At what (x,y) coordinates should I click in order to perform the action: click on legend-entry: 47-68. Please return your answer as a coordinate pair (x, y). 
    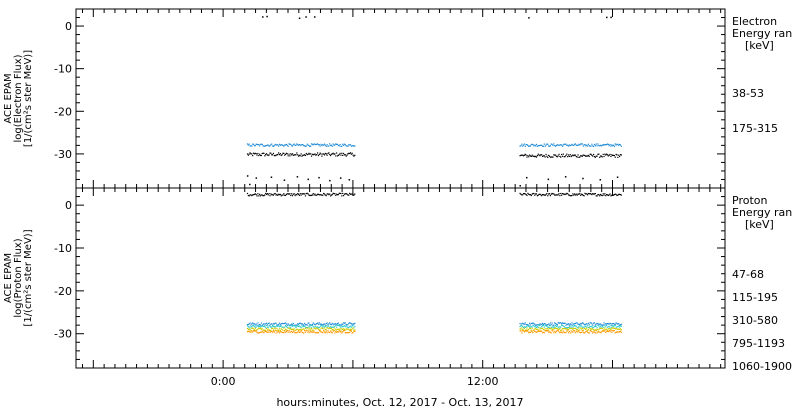
    Looking at the image, I should click on (748, 274).